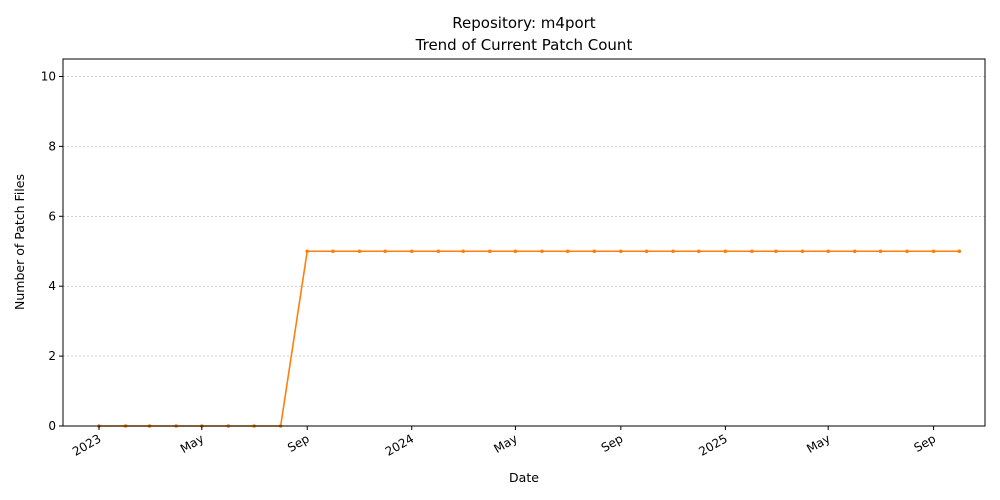 The height and width of the screenshot is (500, 1000). Describe the element at coordinates (48, 76) in the screenshot. I see `y-tick-label: 10` at that location.